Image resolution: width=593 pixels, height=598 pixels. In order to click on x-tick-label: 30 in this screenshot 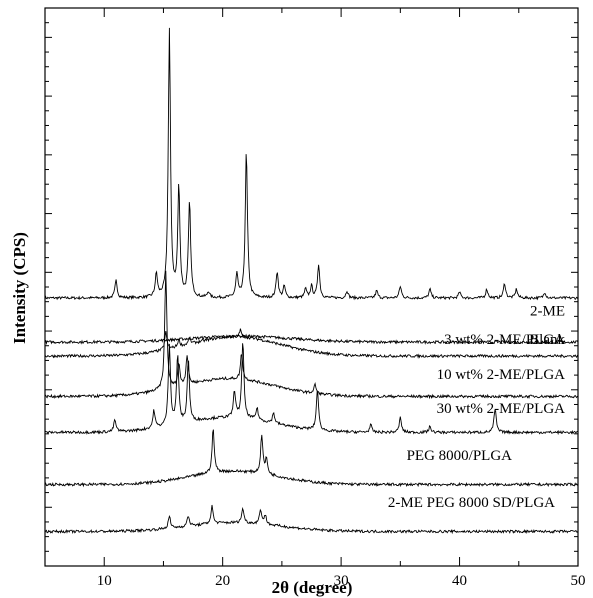, I will do `click(341, 581)`.